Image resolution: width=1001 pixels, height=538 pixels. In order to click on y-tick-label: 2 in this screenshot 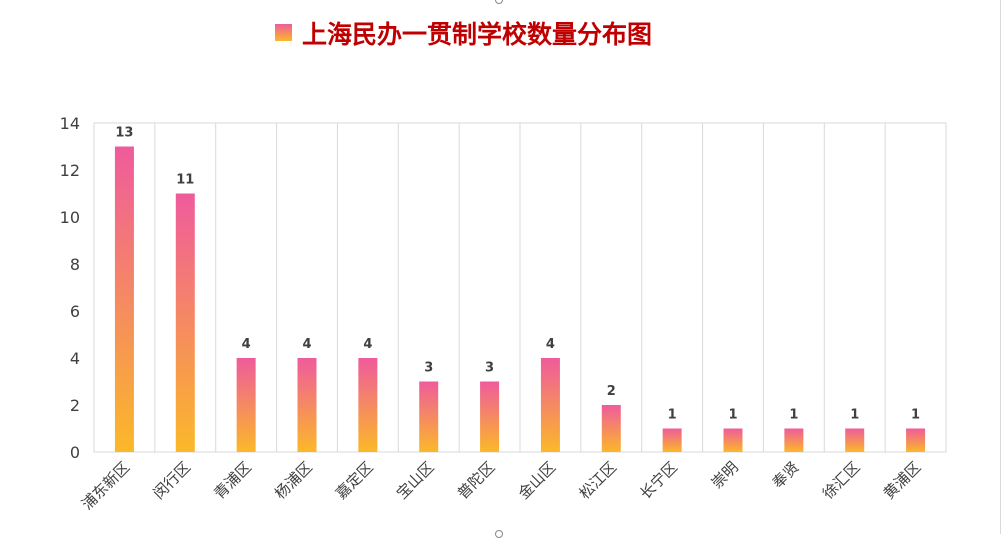, I will do `click(75, 405)`.